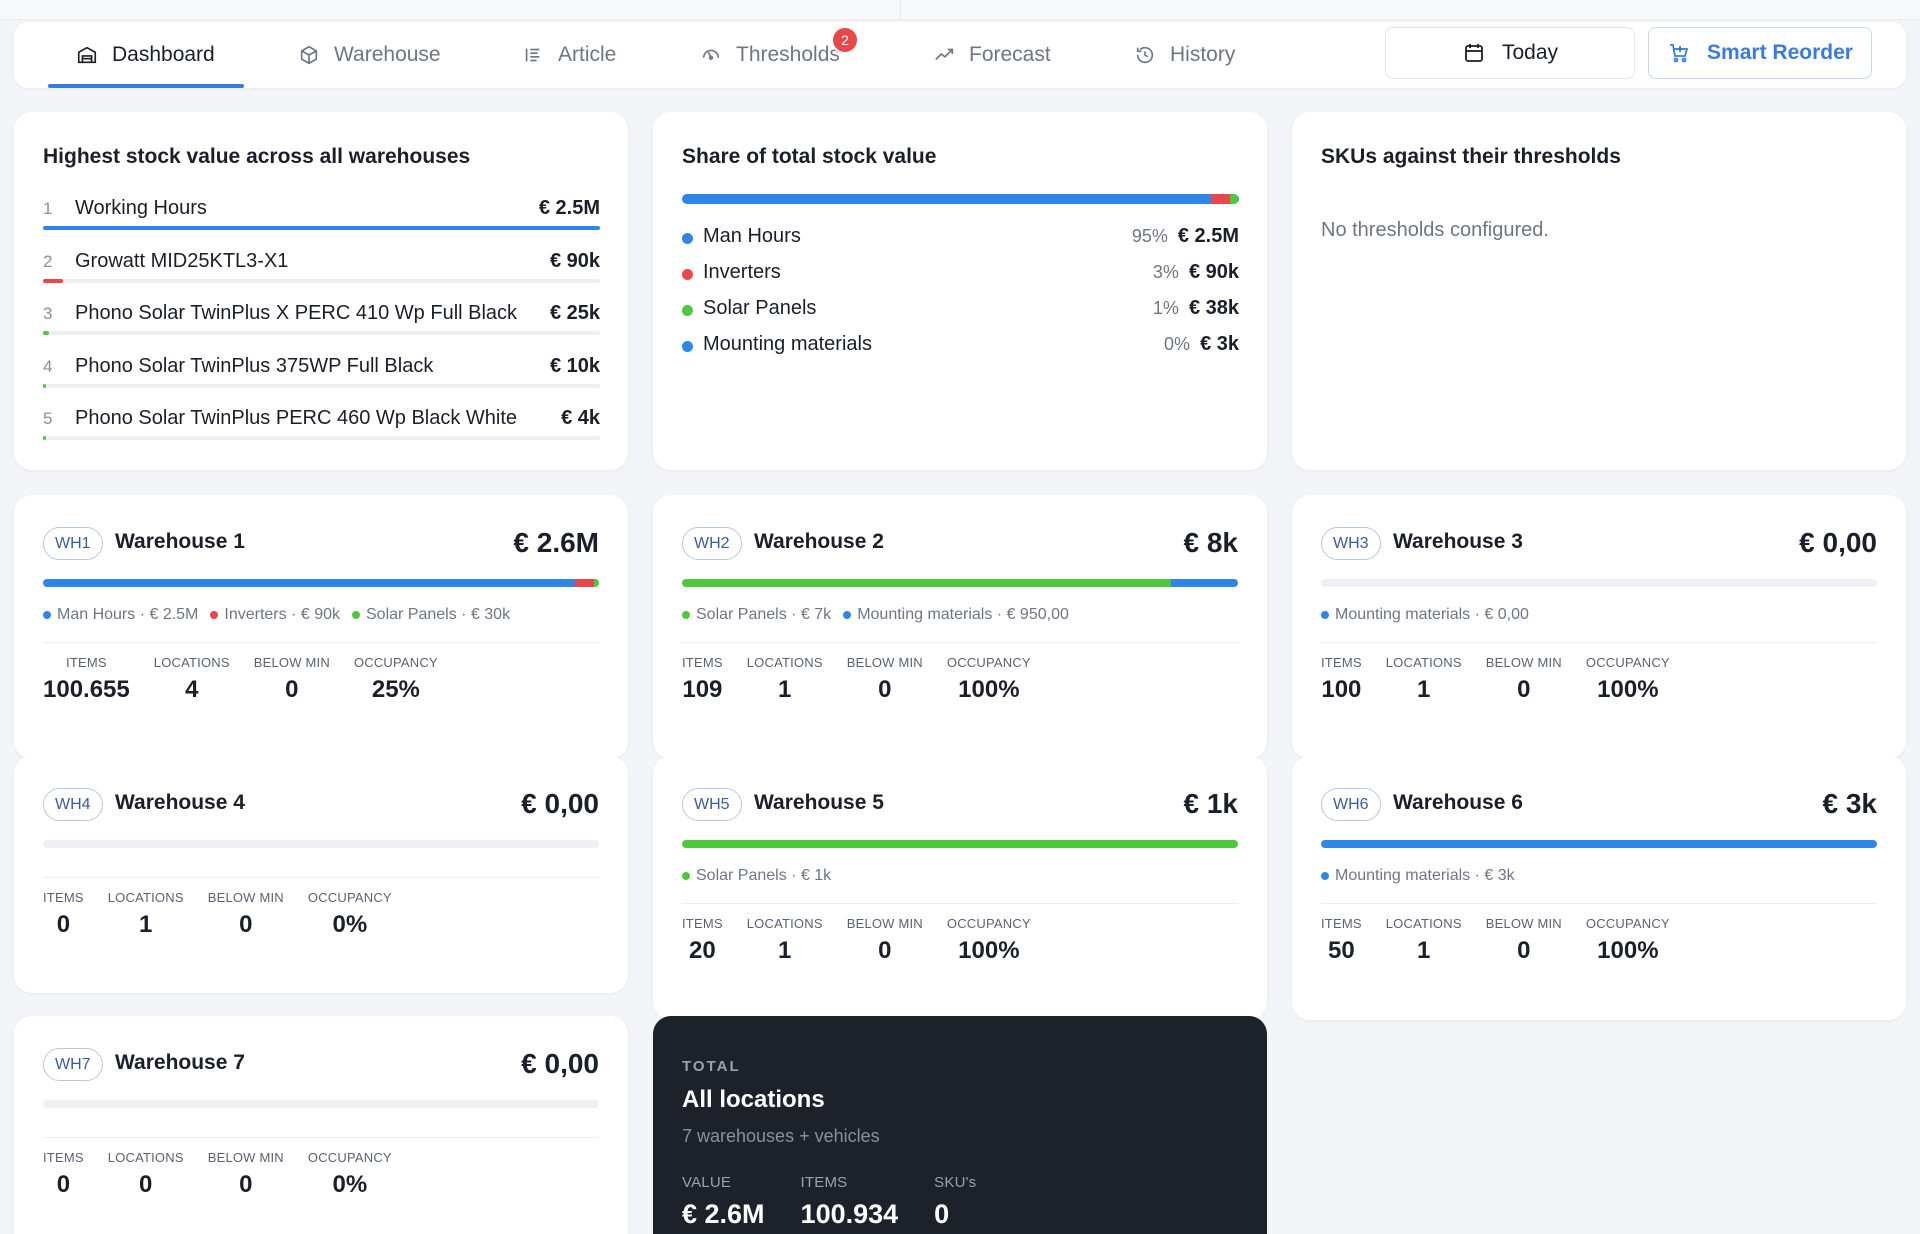  What do you see at coordinates (1351, 543) in the screenshot?
I see `warehouse-code-badge: WH3` at bounding box center [1351, 543].